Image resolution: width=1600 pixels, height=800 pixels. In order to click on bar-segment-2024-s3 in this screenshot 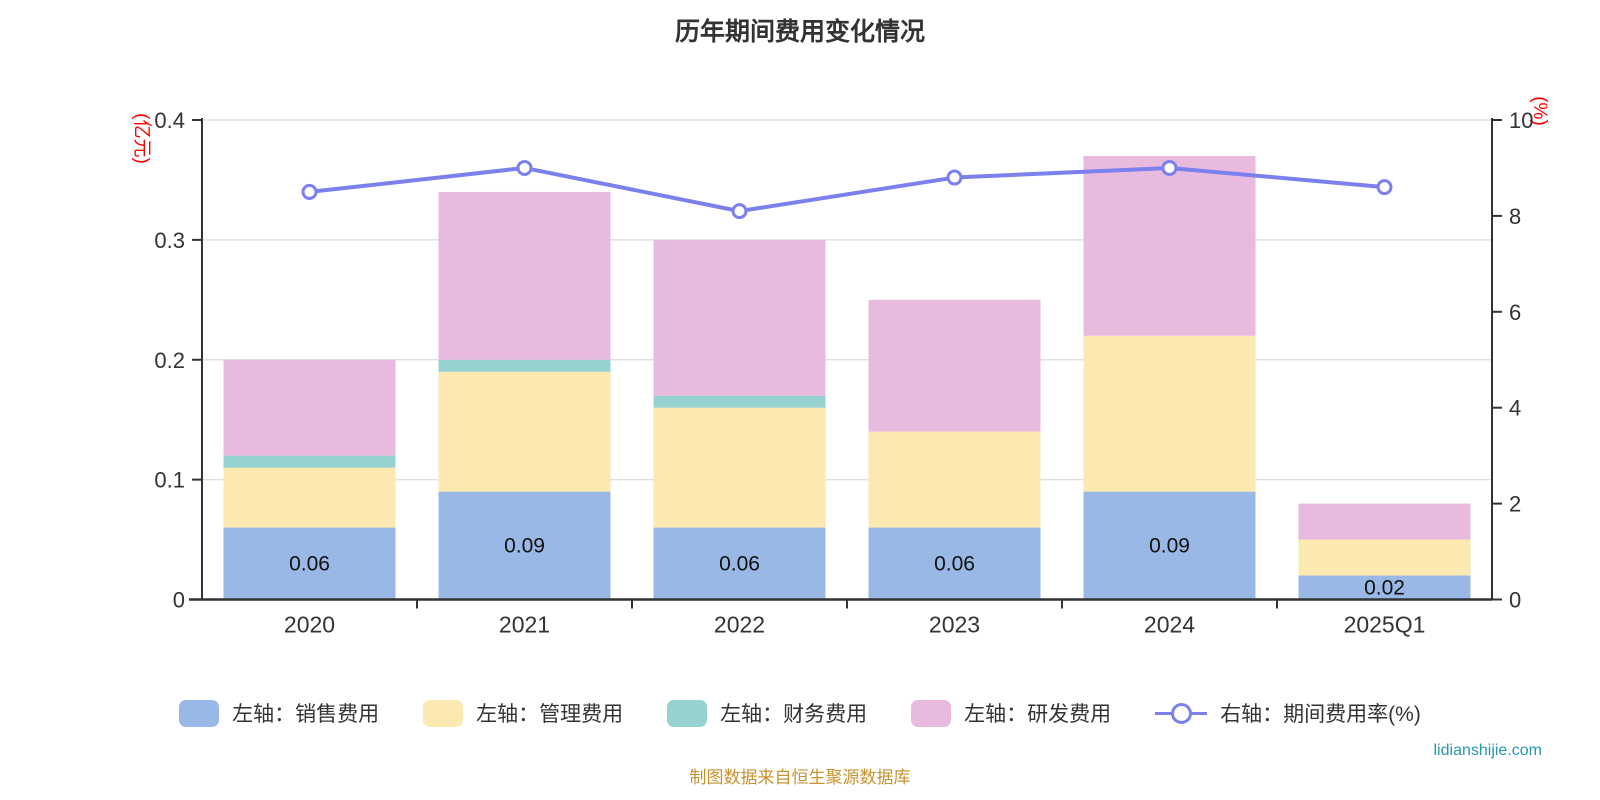, I will do `click(1169, 245)`.